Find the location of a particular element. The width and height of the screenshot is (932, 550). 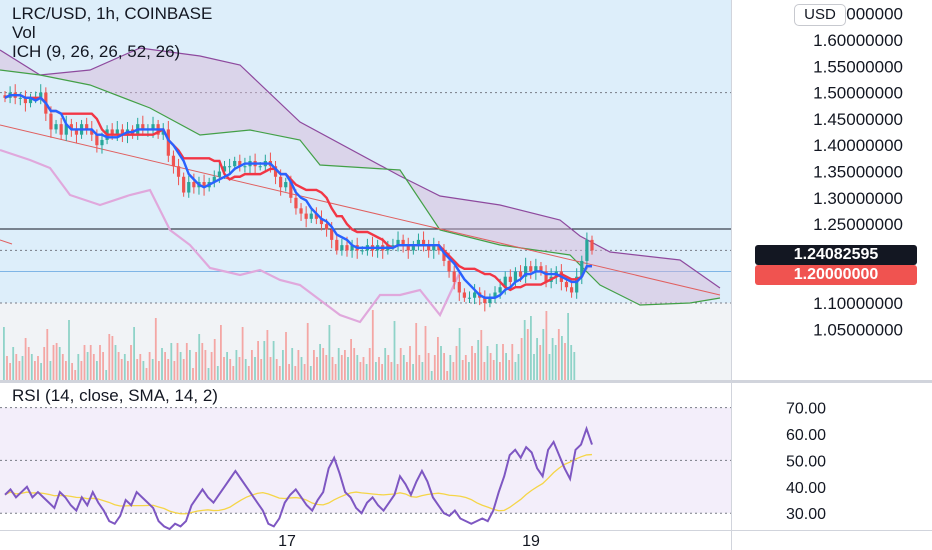

price-axis-label: 1.60000000 is located at coordinates (858, 40).